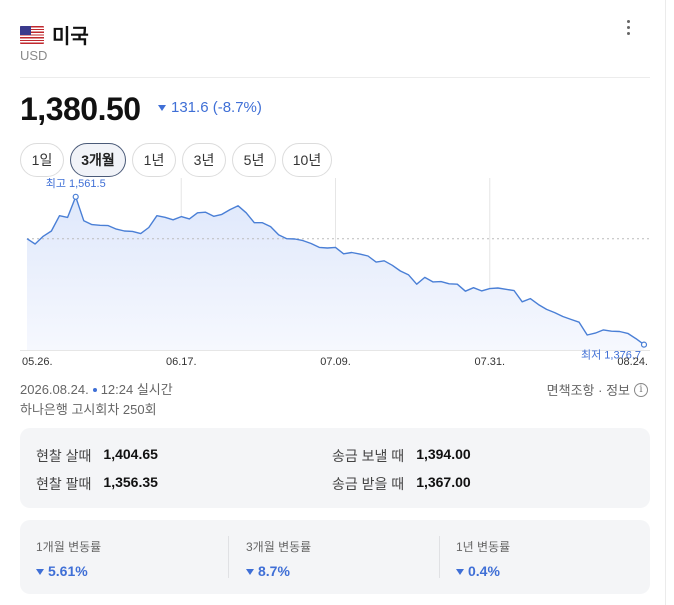  What do you see at coordinates (279, 547) in the screenshot?
I see `change-label: 3개월 변동률` at bounding box center [279, 547].